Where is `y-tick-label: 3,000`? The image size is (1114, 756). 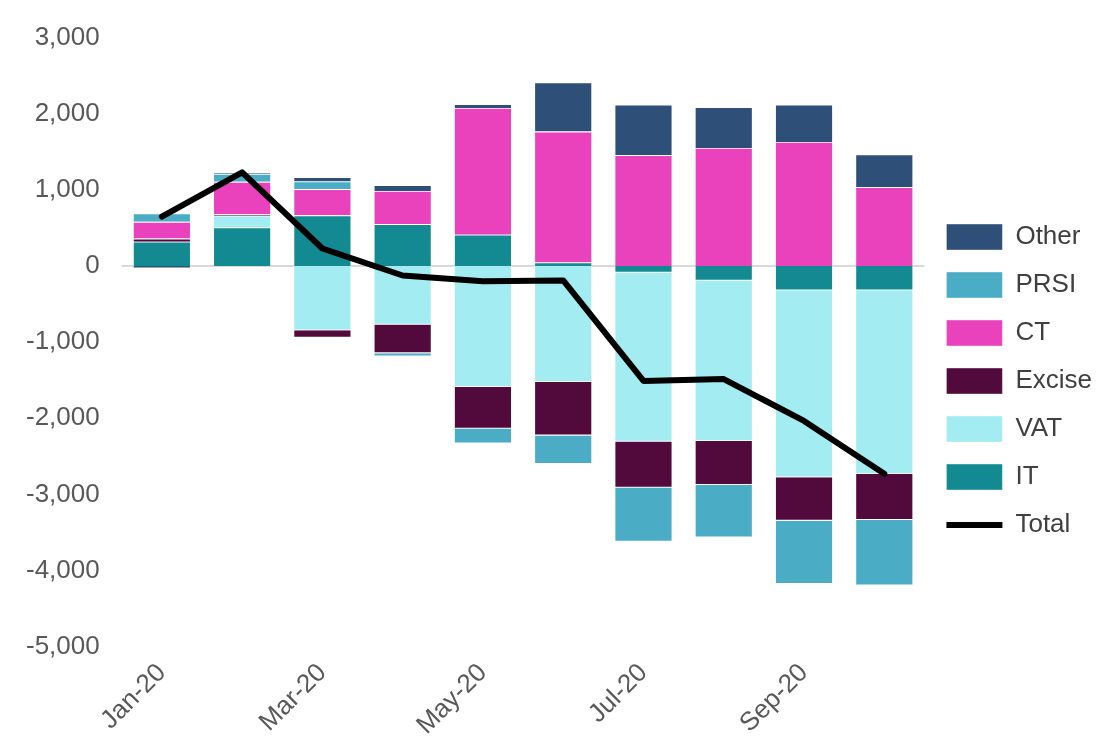 y-tick-label: 3,000 is located at coordinates (67, 35).